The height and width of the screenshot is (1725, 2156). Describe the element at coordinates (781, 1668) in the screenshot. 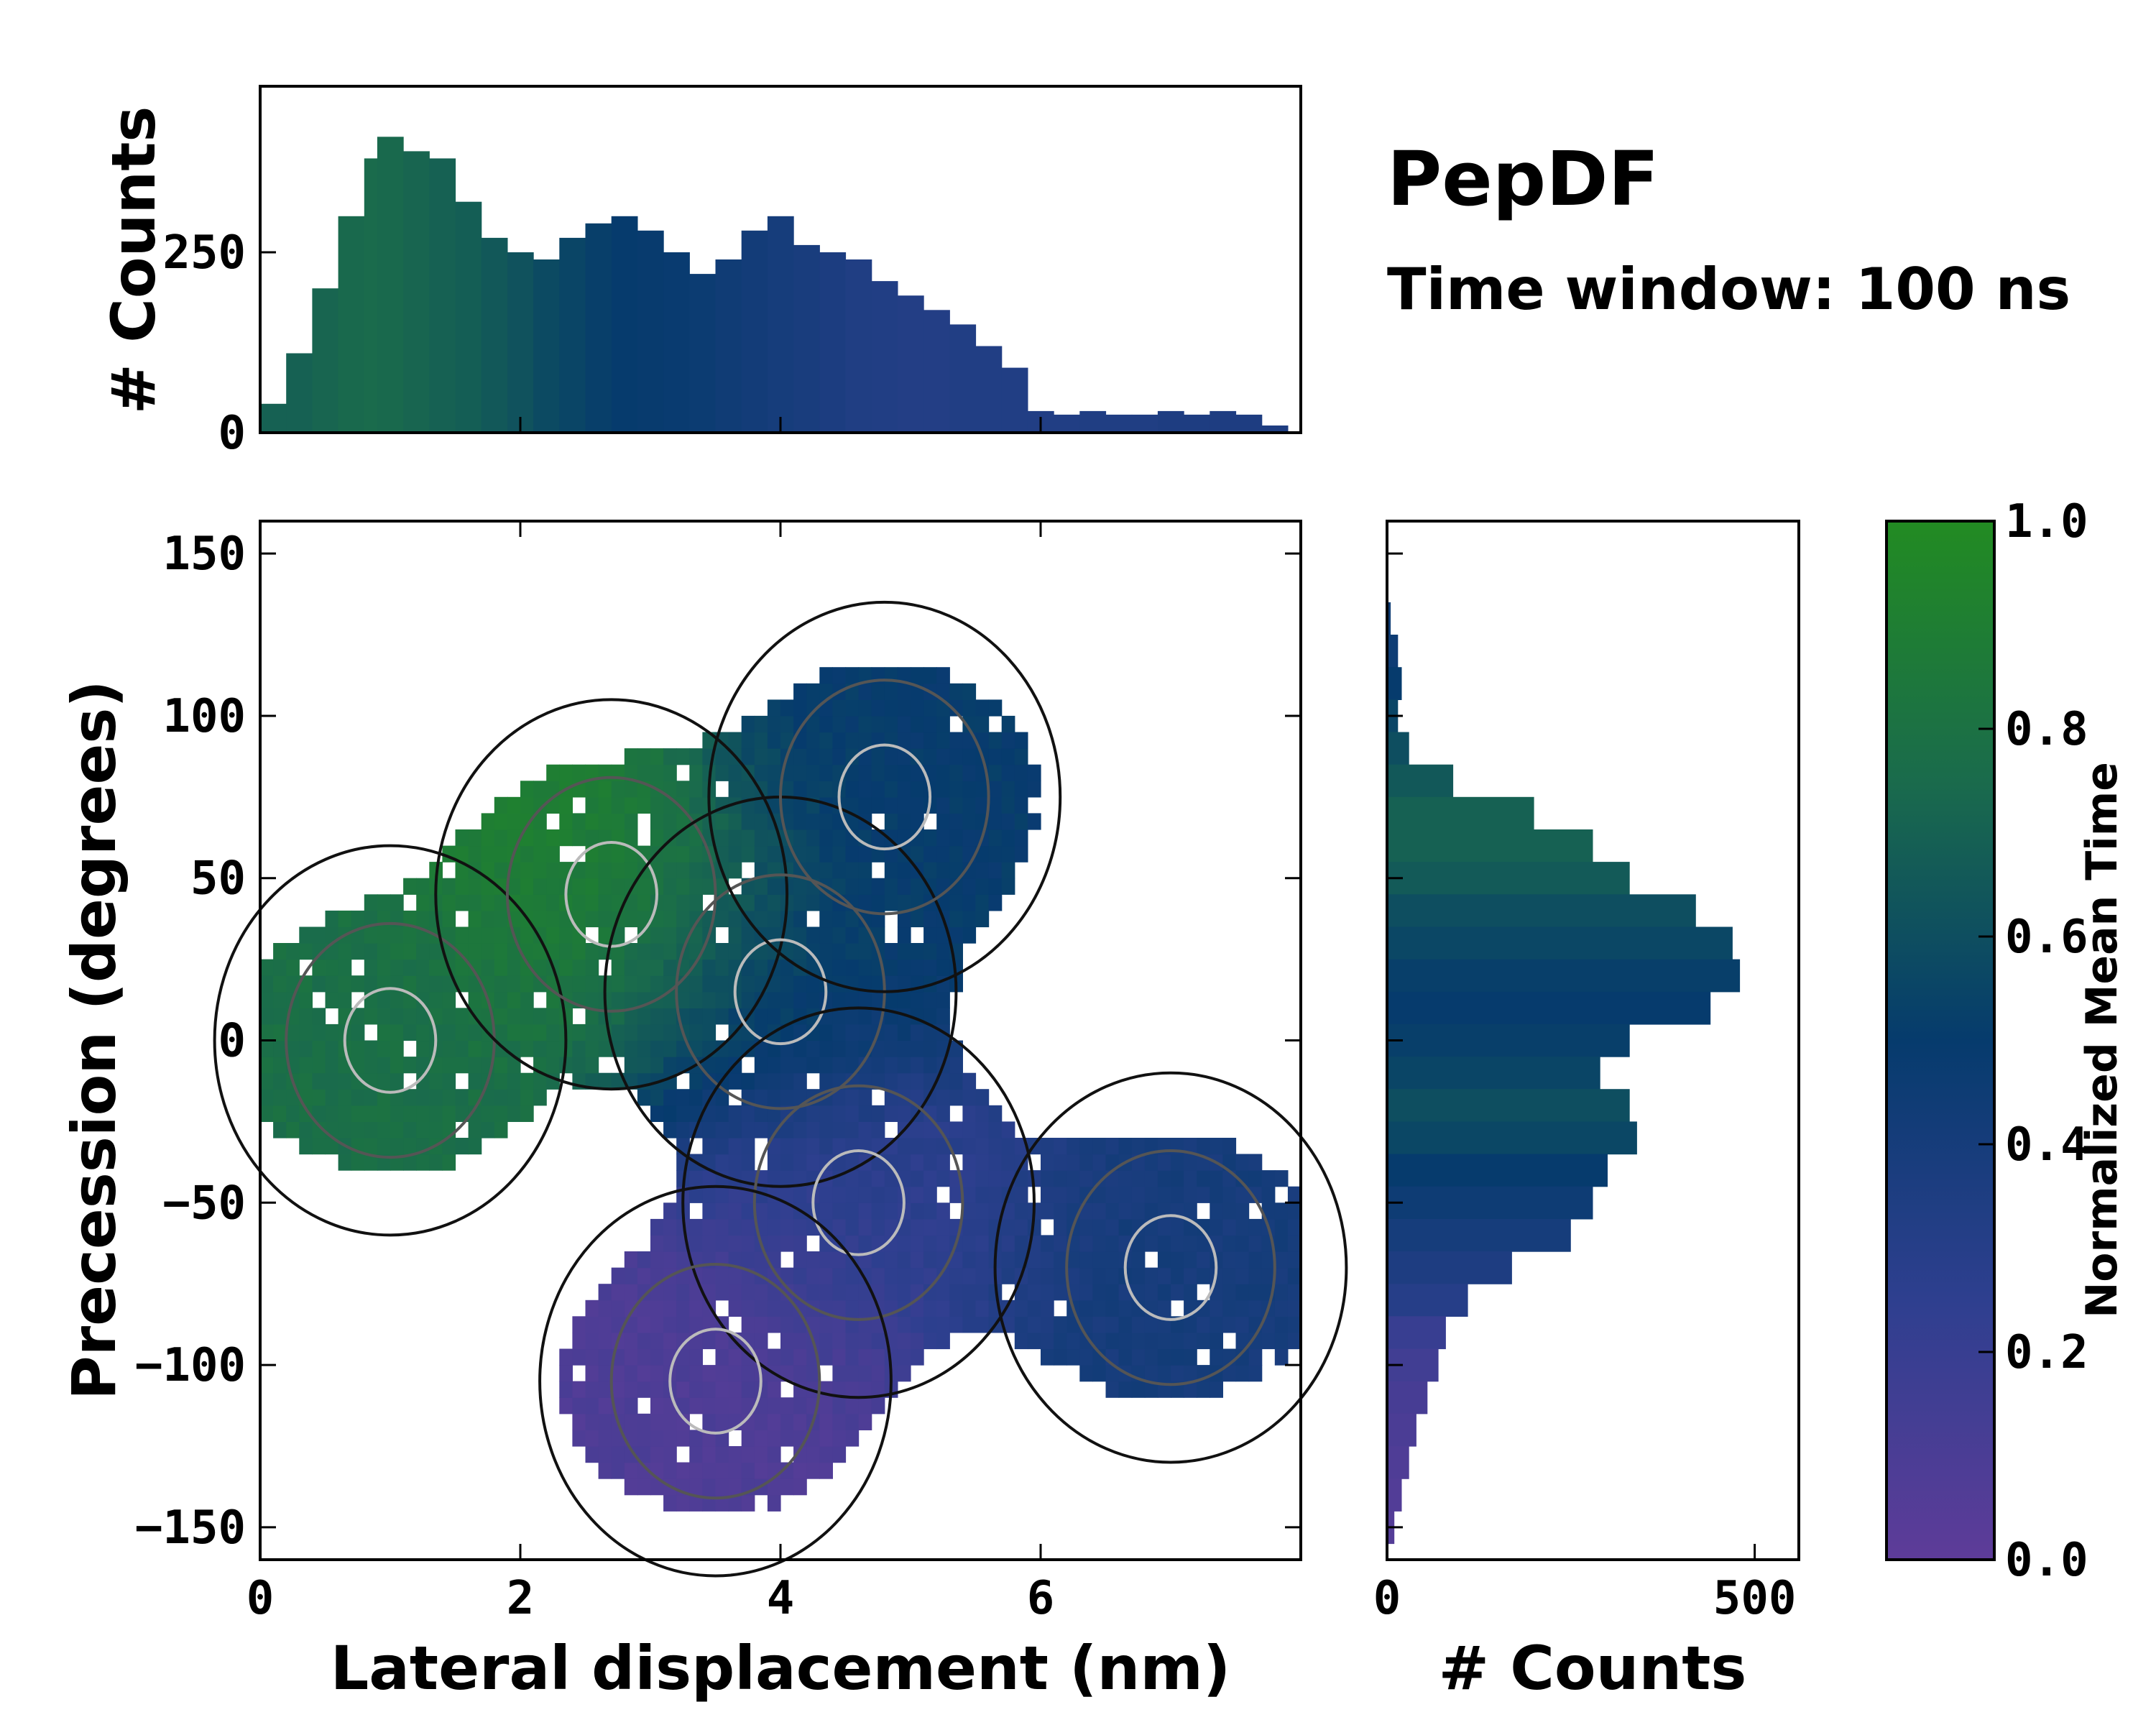

I see `main-xlabel: Lateral displacement (nm)` at that location.